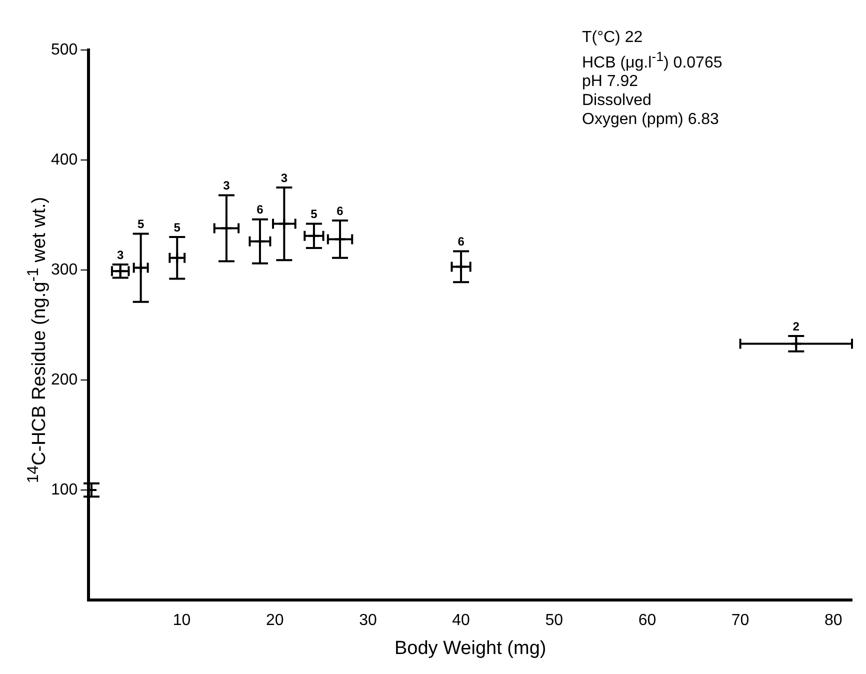 The height and width of the screenshot is (674, 866). What do you see at coordinates (275, 621) in the screenshot?
I see `x-tick-label: 20` at bounding box center [275, 621].